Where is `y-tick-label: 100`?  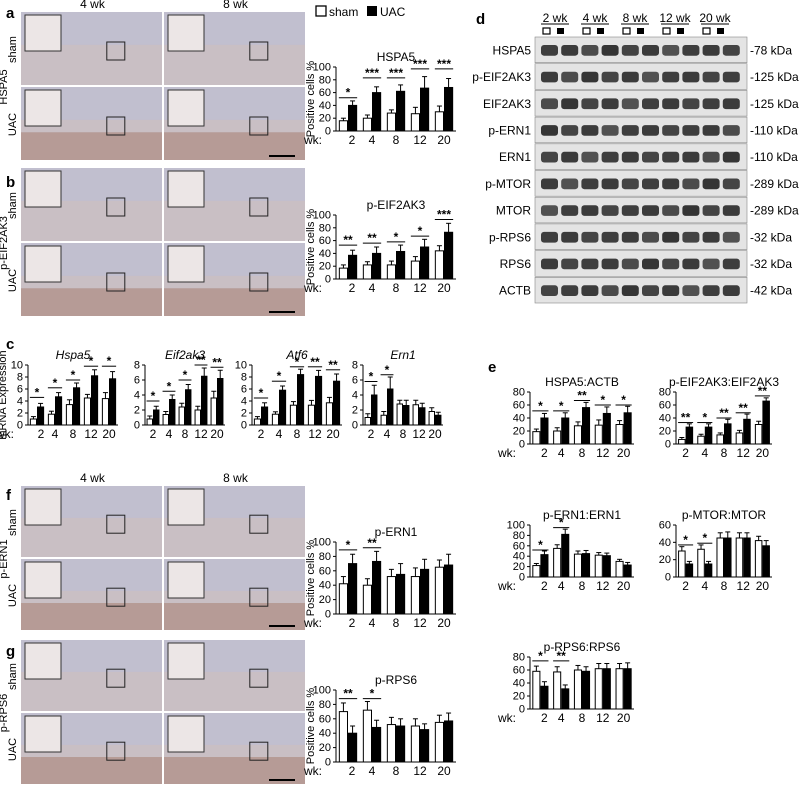 y-tick-label: 100 is located at coordinates (516, 526).